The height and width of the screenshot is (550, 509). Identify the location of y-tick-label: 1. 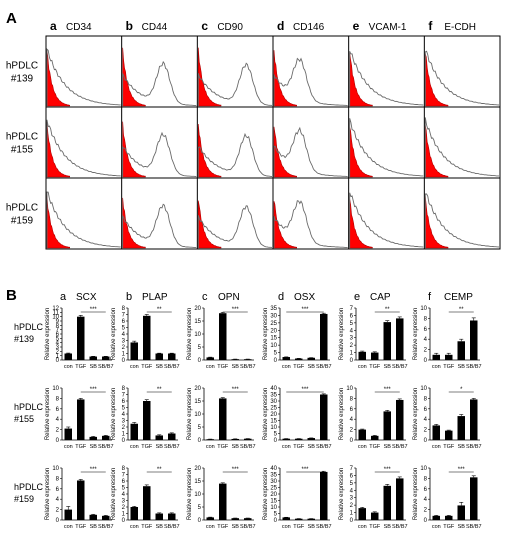
(124, 435).